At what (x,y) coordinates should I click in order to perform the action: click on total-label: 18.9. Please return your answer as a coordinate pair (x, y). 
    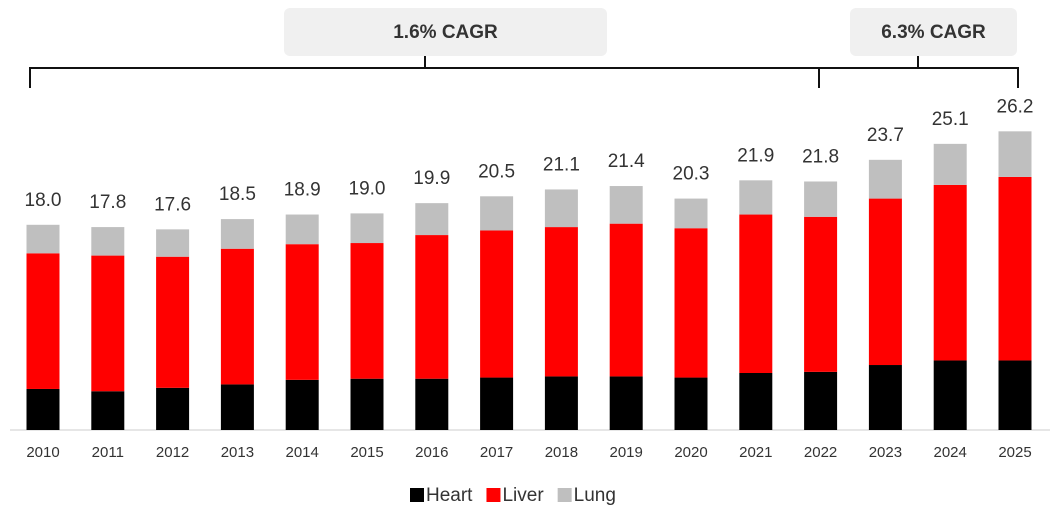
    Looking at the image, I should click on (302, 190).